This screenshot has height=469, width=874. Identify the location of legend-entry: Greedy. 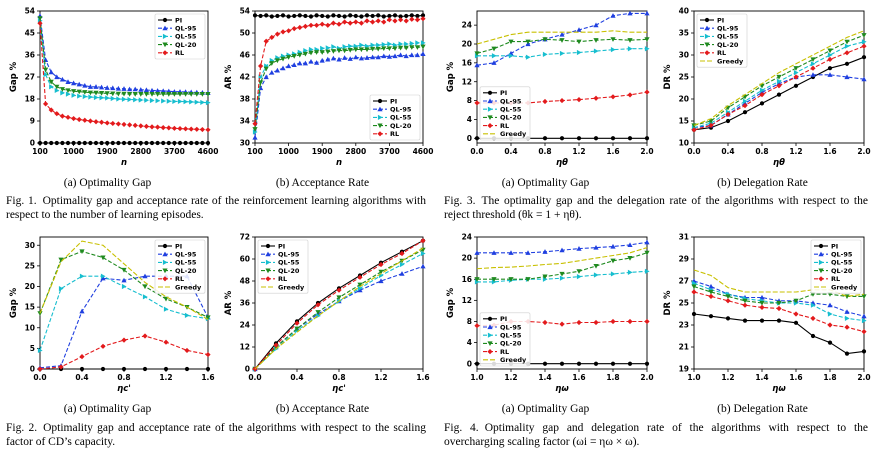
(513, 360).